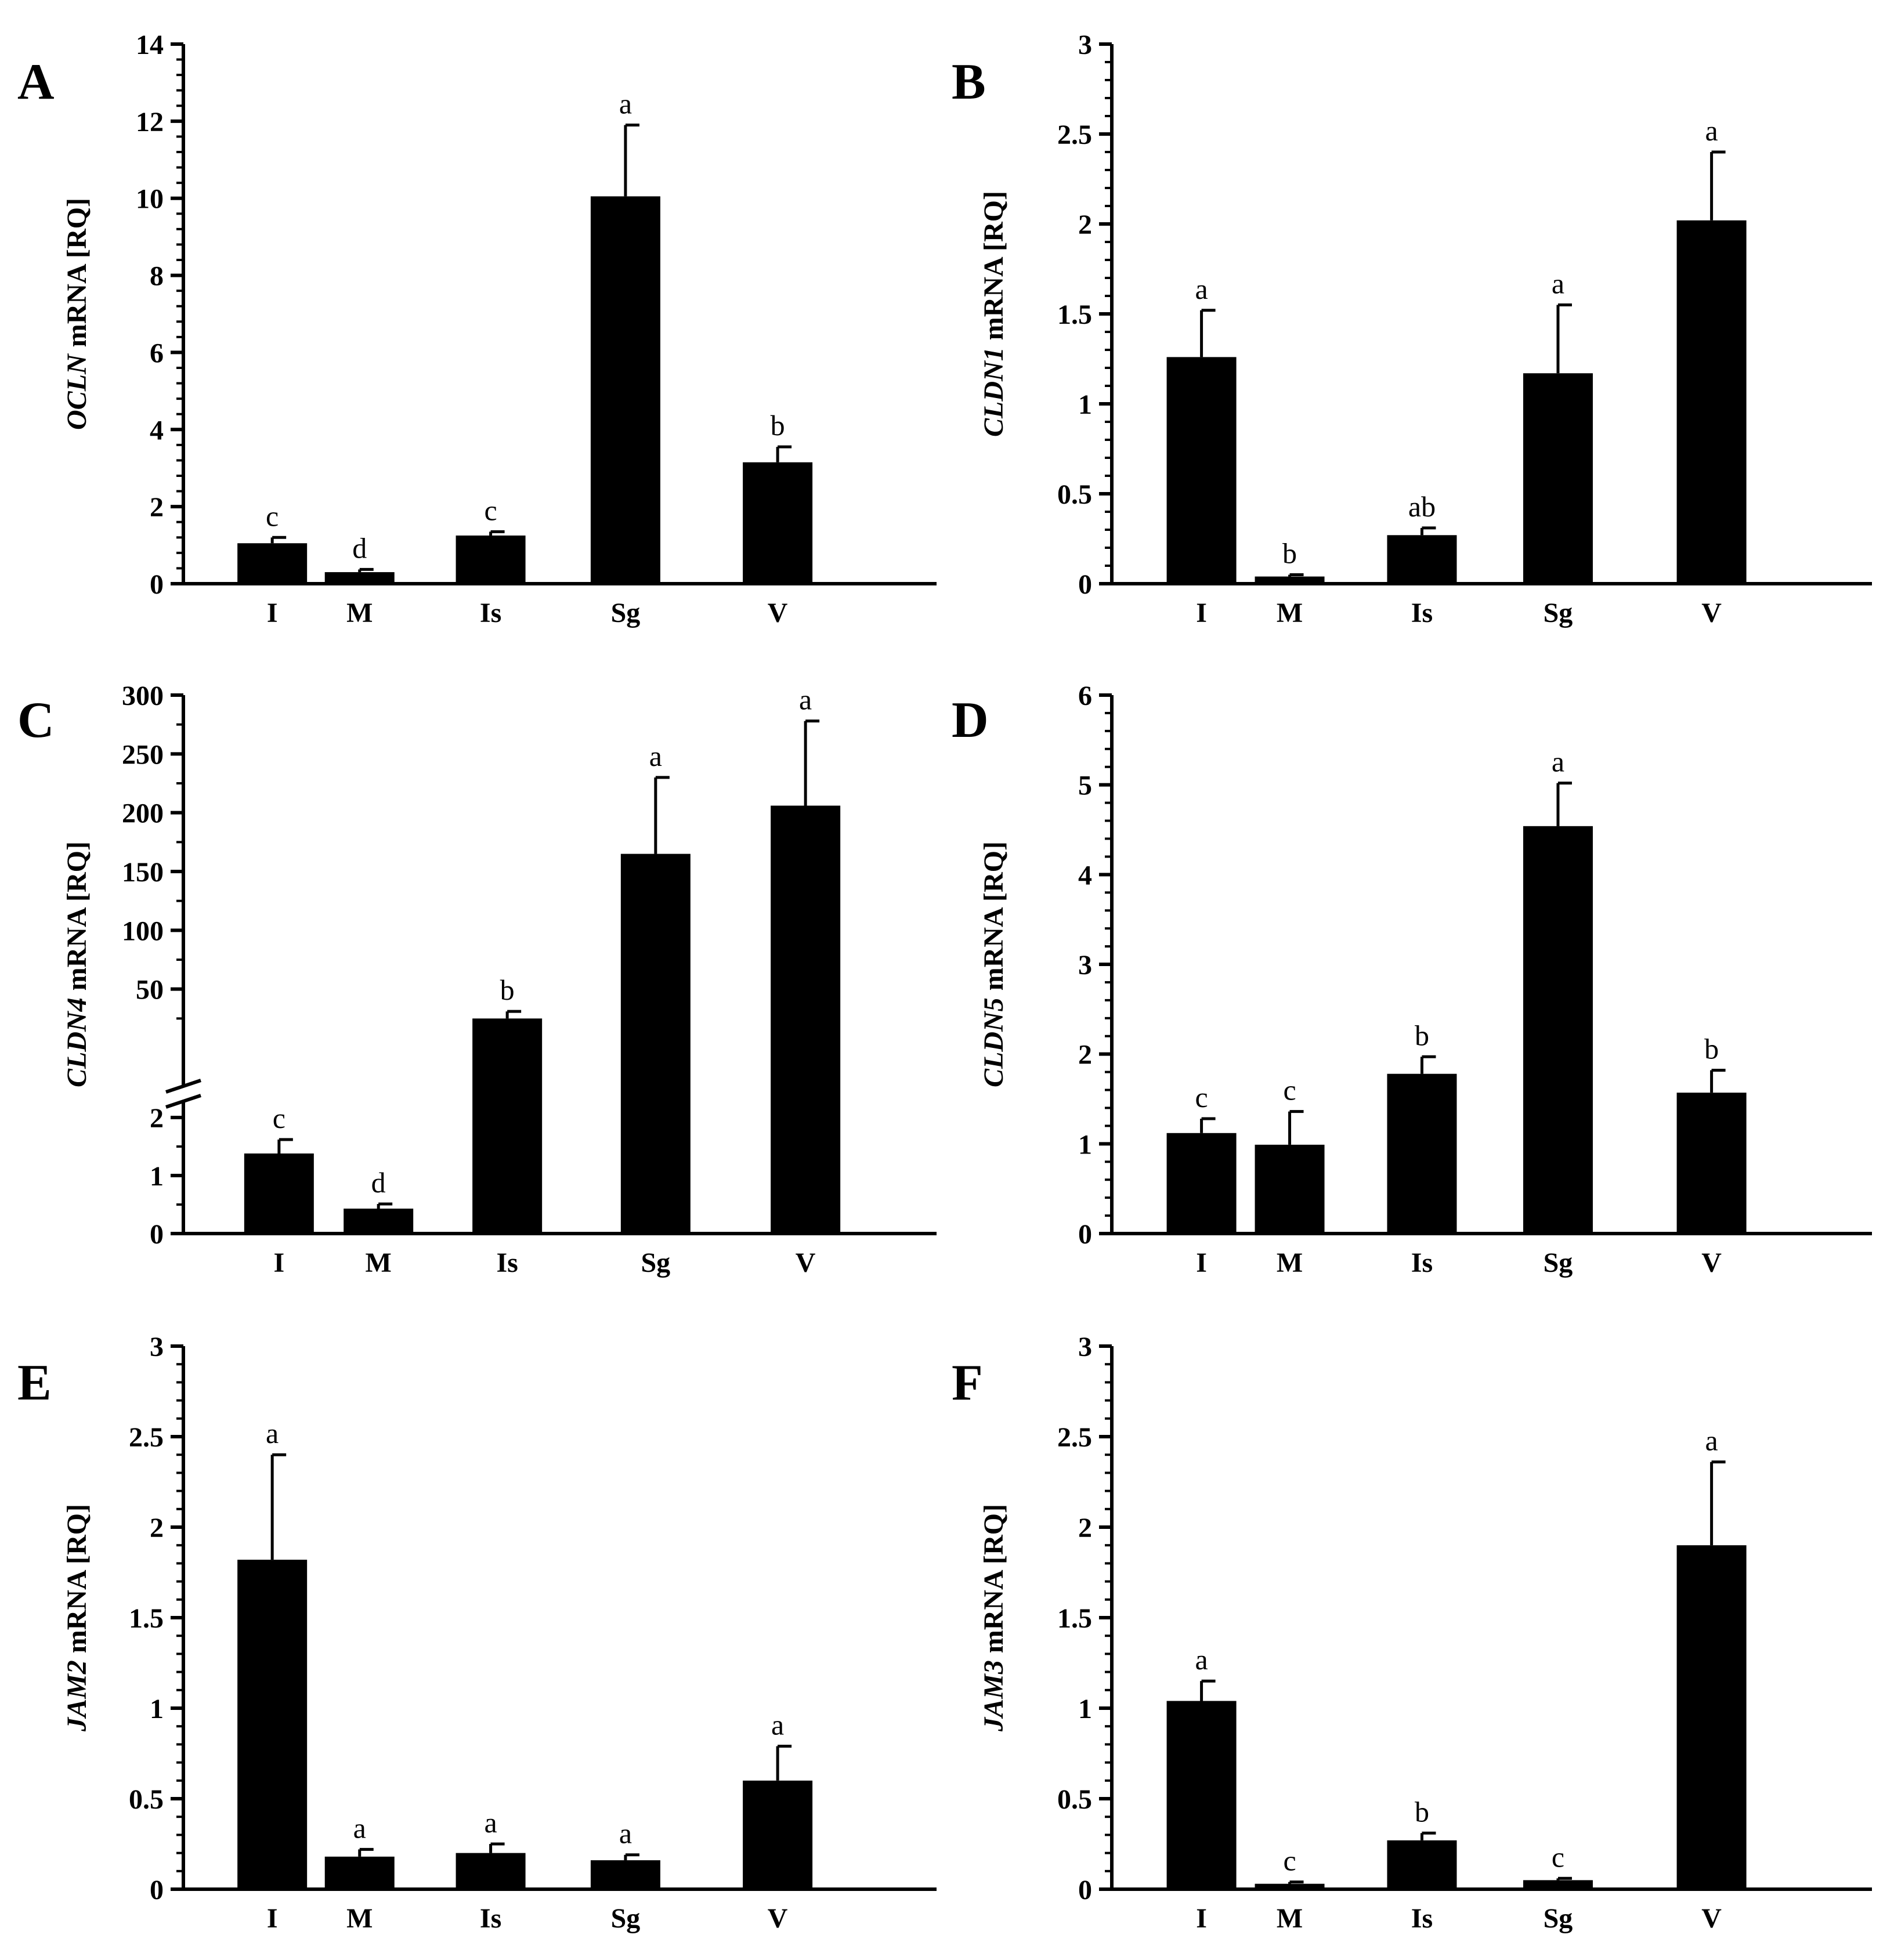 This screenshot has height=1960, width=1894. I want to click on bar-Sg, so click(1558, 1030).